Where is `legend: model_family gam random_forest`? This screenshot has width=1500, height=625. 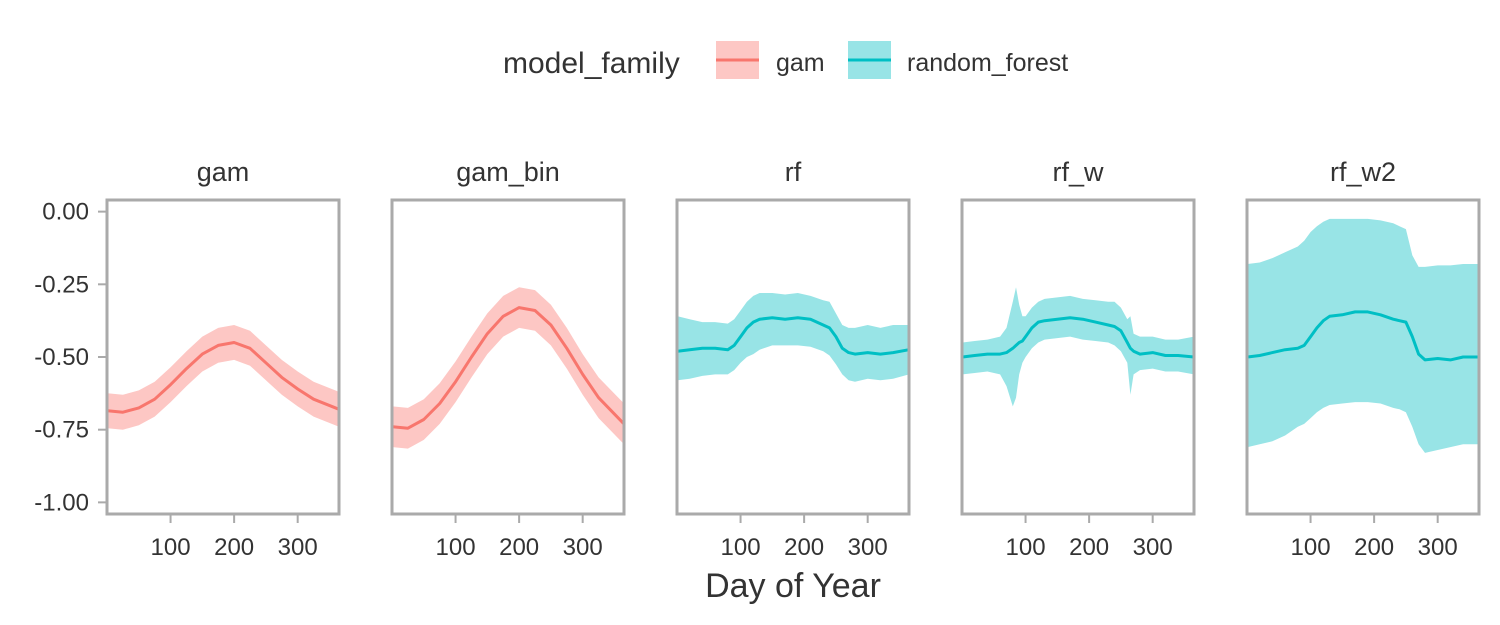
legend: model_family gam random_forest is located at coordinates (785, 60).